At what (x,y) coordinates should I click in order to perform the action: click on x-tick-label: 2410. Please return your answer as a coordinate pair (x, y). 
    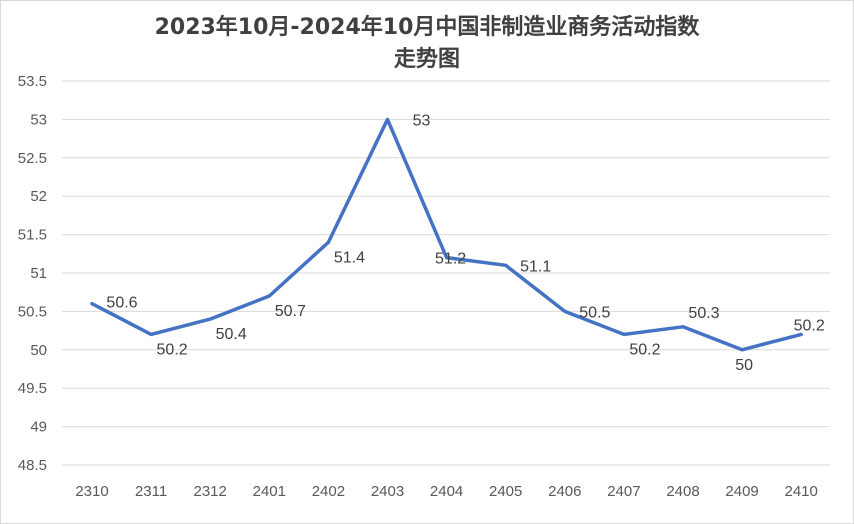
    Looking at the image, I should click on (801, 491).